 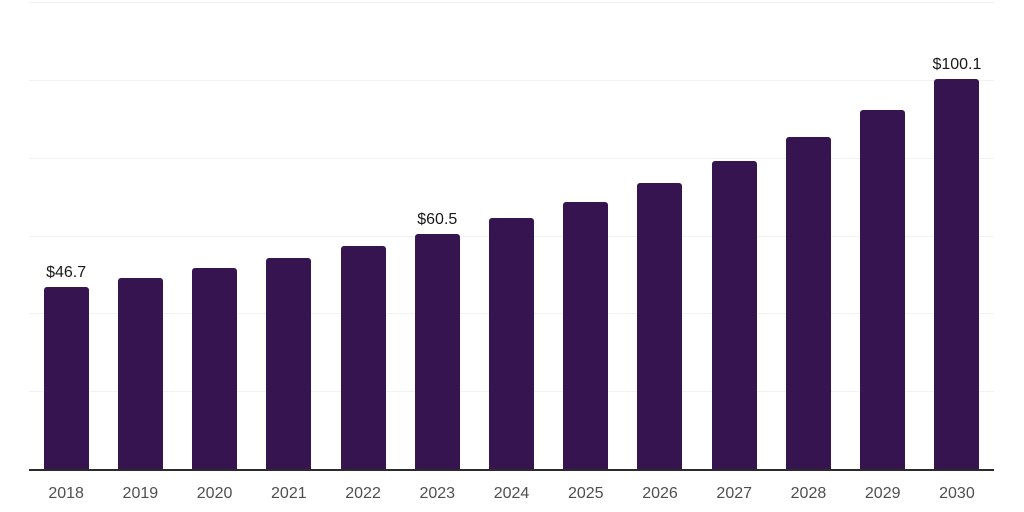 What do you see at coordinates (957, 493) in the screenshot?
I see `x-tick-label: 2030` at bounding box center [957, 493].